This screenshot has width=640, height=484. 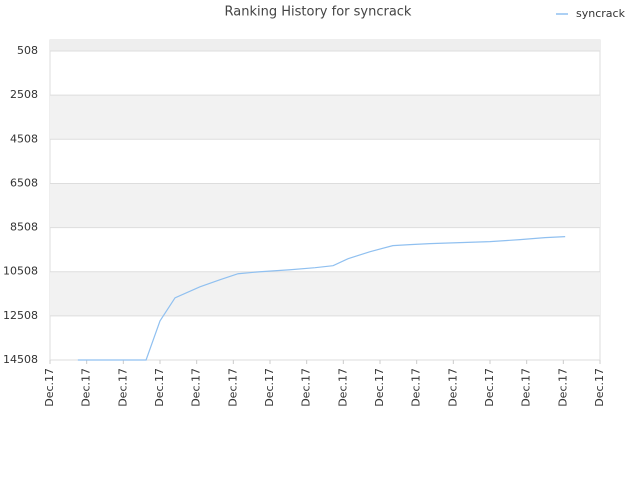 I want to click on chart-title: Ranking History for syncrack, so click(x=318, y=12).